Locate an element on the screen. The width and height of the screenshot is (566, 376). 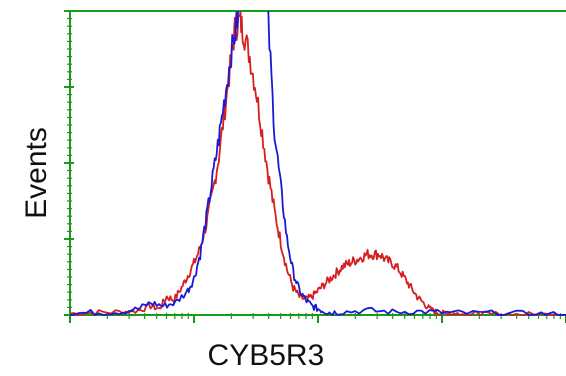
y-axis-ticks is located at coordinates (69, 163).